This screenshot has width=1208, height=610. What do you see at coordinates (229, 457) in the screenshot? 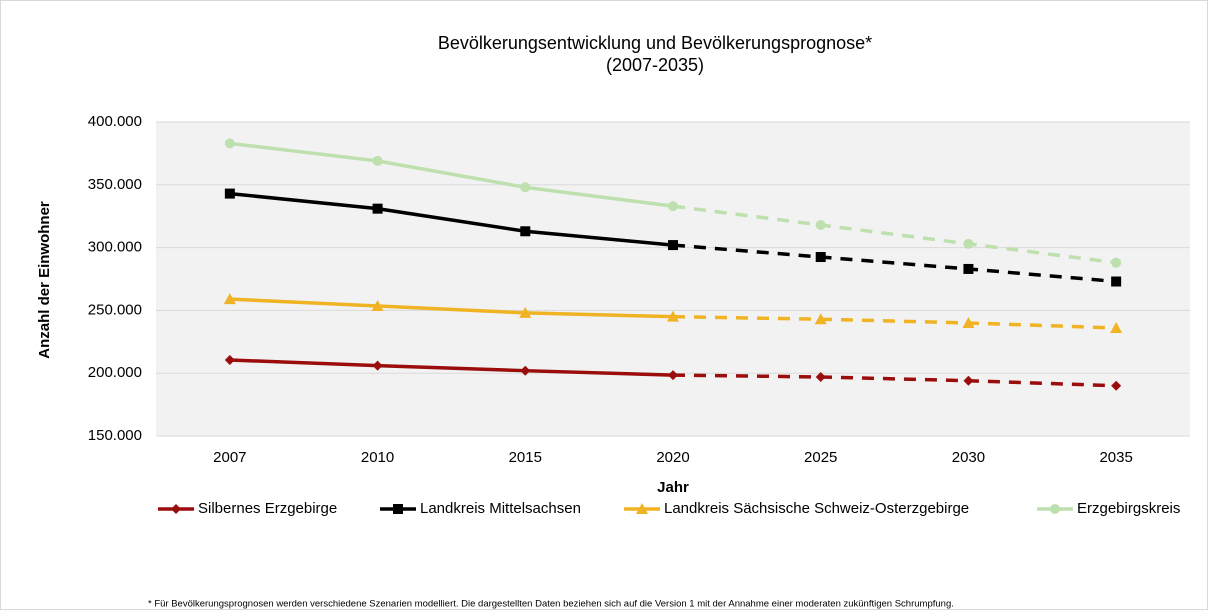
I see `x-tick-label: 2007` at bounding box center [229, 457].